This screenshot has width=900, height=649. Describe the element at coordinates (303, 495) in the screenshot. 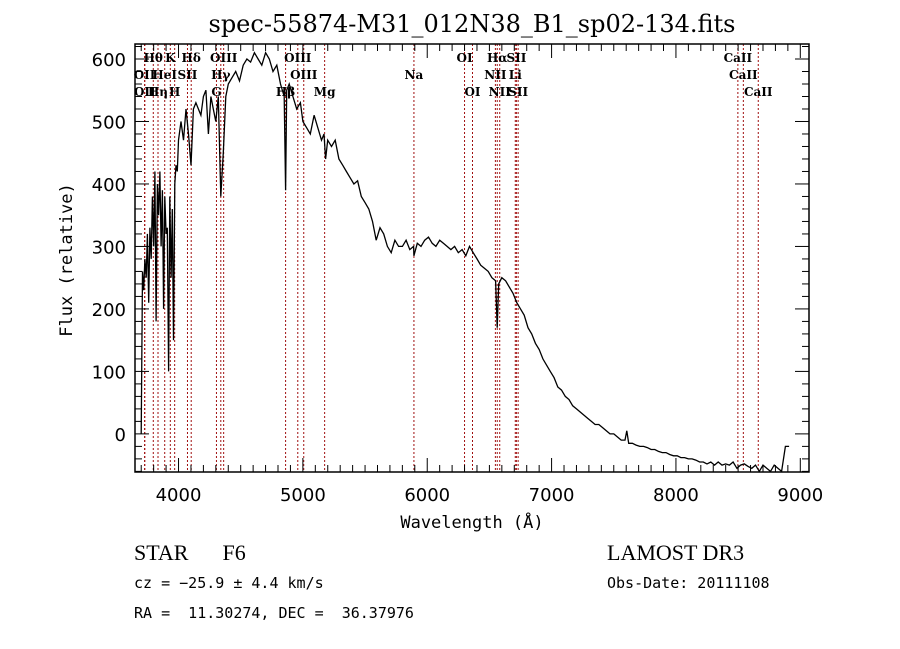

I see `x-tick-label: 5000` at that location.